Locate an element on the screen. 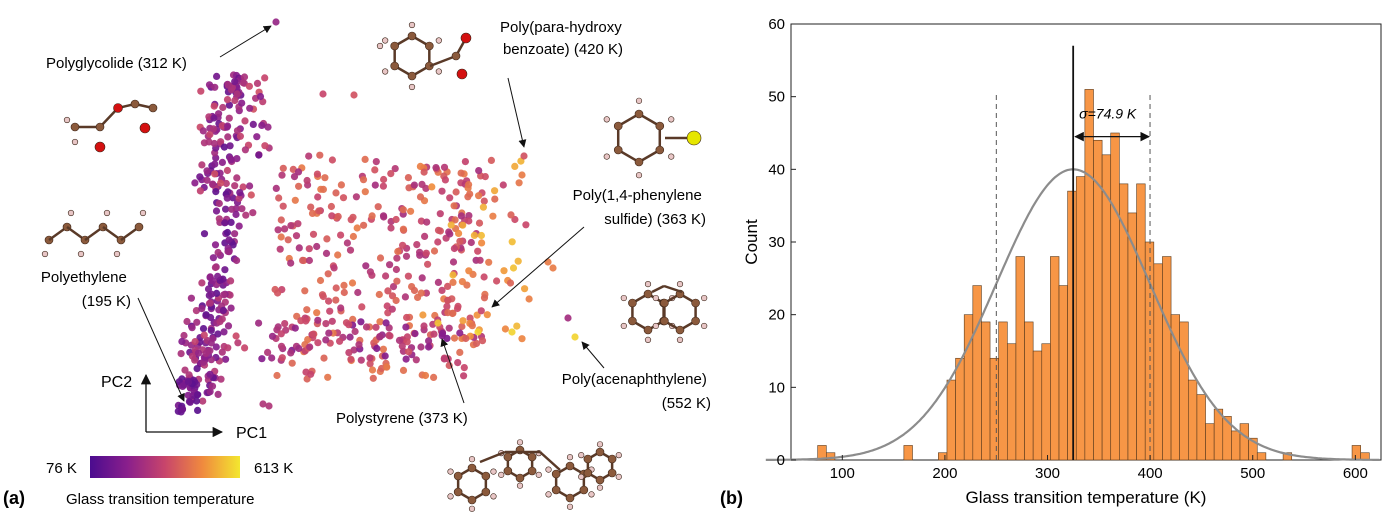 This screenshot has height=520, width=1400. x-tick-label: 600 is located at coordinates (1355, 473).